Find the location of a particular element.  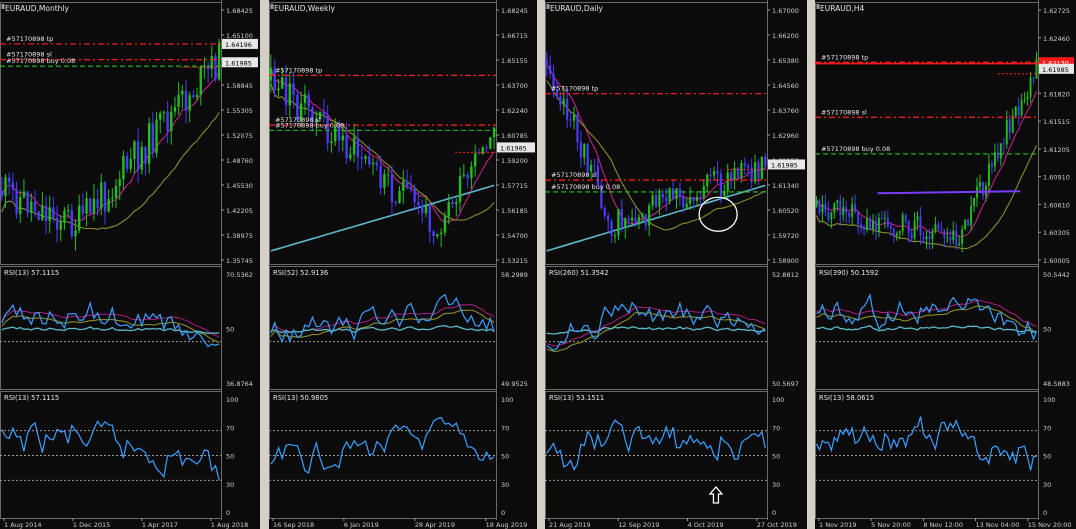

price-tick-label: 1.60785 is located at coordinates (514, 136).